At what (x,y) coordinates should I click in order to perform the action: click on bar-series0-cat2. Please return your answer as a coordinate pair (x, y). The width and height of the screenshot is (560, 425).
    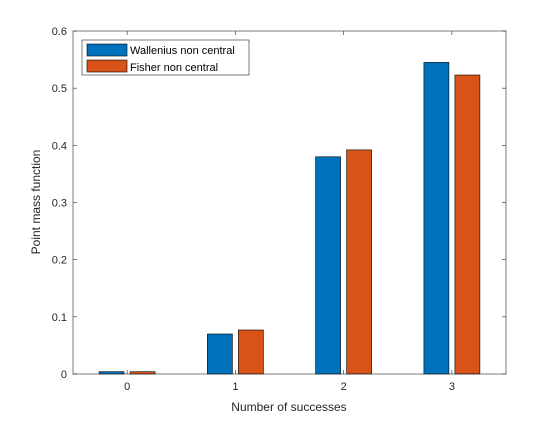
    Looking at the image, I should click on (328, 265).